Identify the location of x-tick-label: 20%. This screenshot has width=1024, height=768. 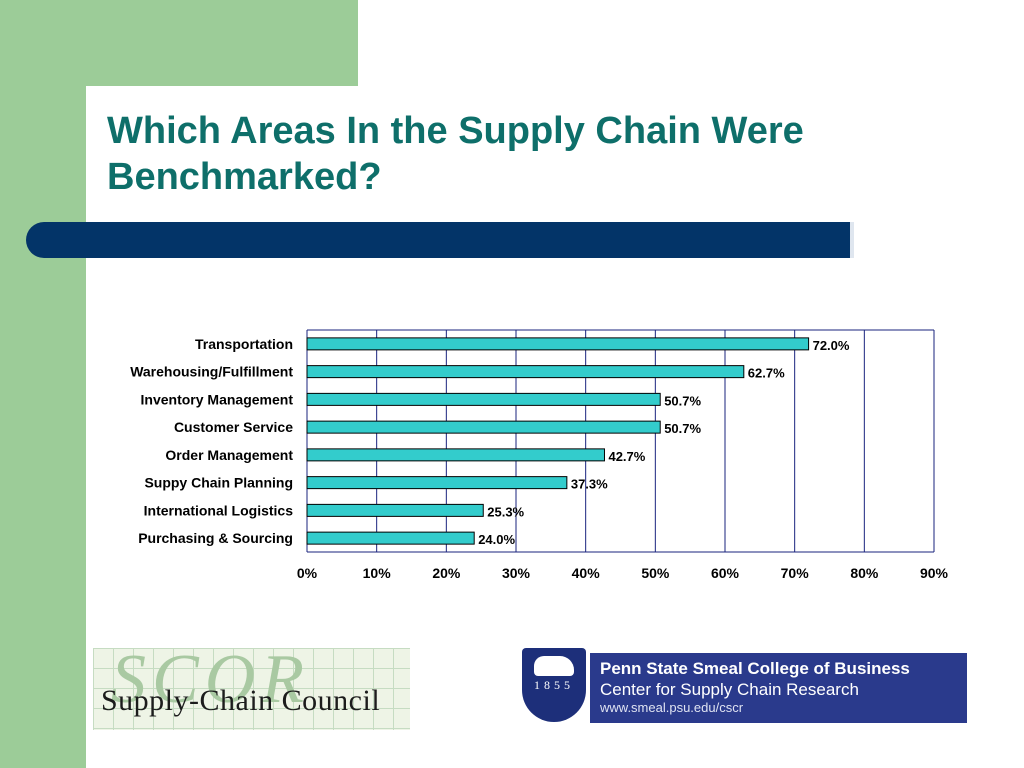
(446, 573).